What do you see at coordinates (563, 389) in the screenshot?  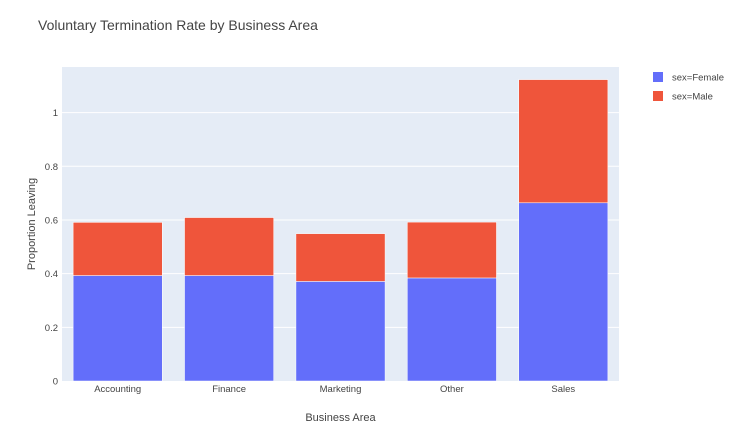 I see `x-tick-label: Sales` at bounding box center [563, 389].